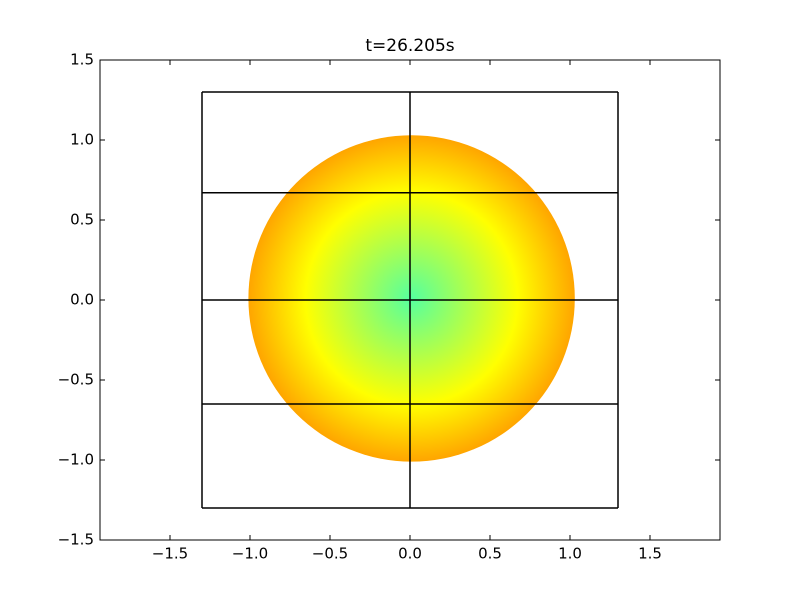 The width and height of the screenshot is (800, 604). Describe the element at coordinates (409, 46) in the screenshot. I see `chart-title: t=26.205s` at that location.